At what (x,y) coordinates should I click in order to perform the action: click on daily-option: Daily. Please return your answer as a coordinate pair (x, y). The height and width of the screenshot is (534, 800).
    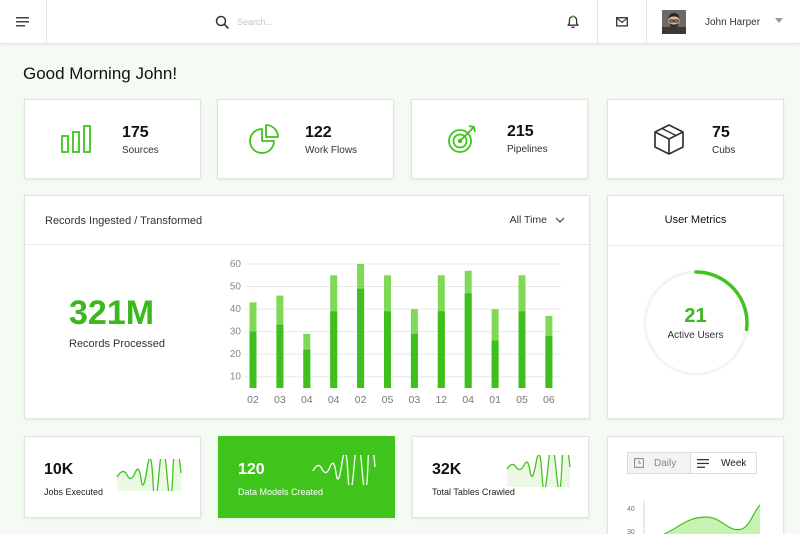
    Looking at the image, I should click on (659, 463).